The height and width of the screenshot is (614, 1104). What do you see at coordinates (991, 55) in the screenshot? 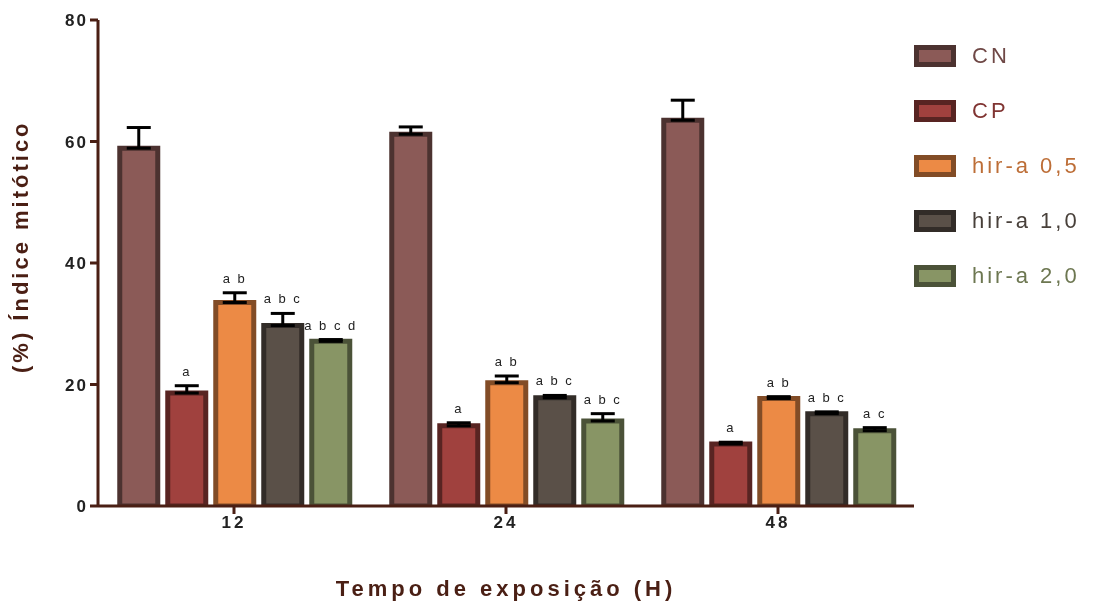
I see `legend-label: CN` at bounding box center [991, 55].